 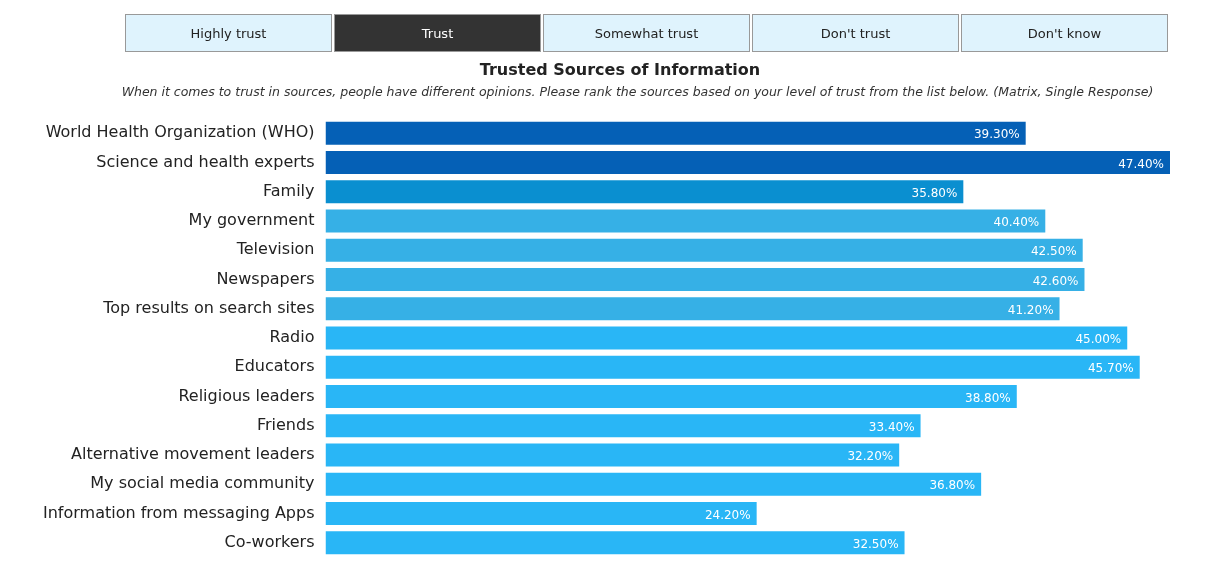 What do you see at coordinates (952, 485) in the screenshot?
I see `data-label: 36.80%` at bounding box center [952, 485].